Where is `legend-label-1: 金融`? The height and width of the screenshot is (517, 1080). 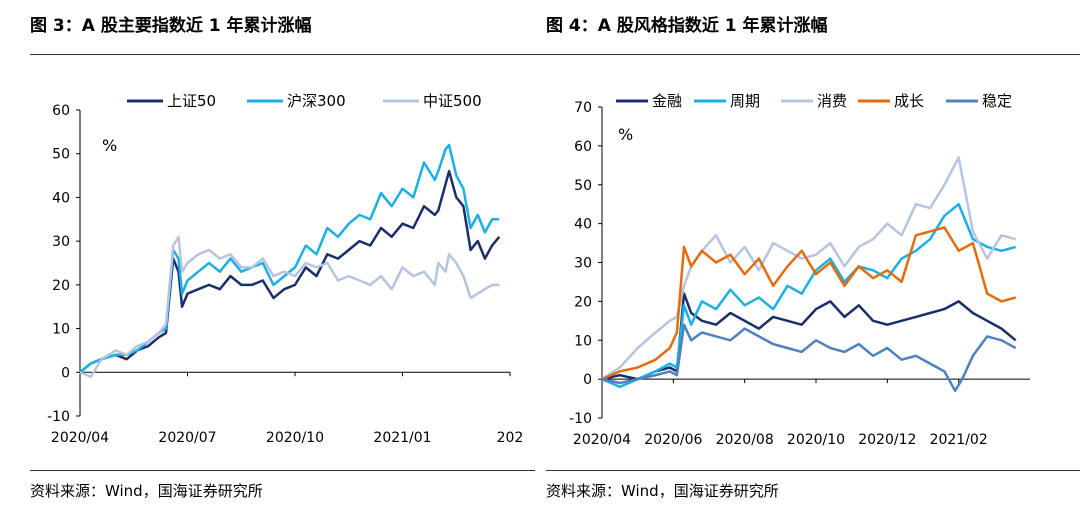
legend-label-1: 金融 is located at coordinates (667, 101).